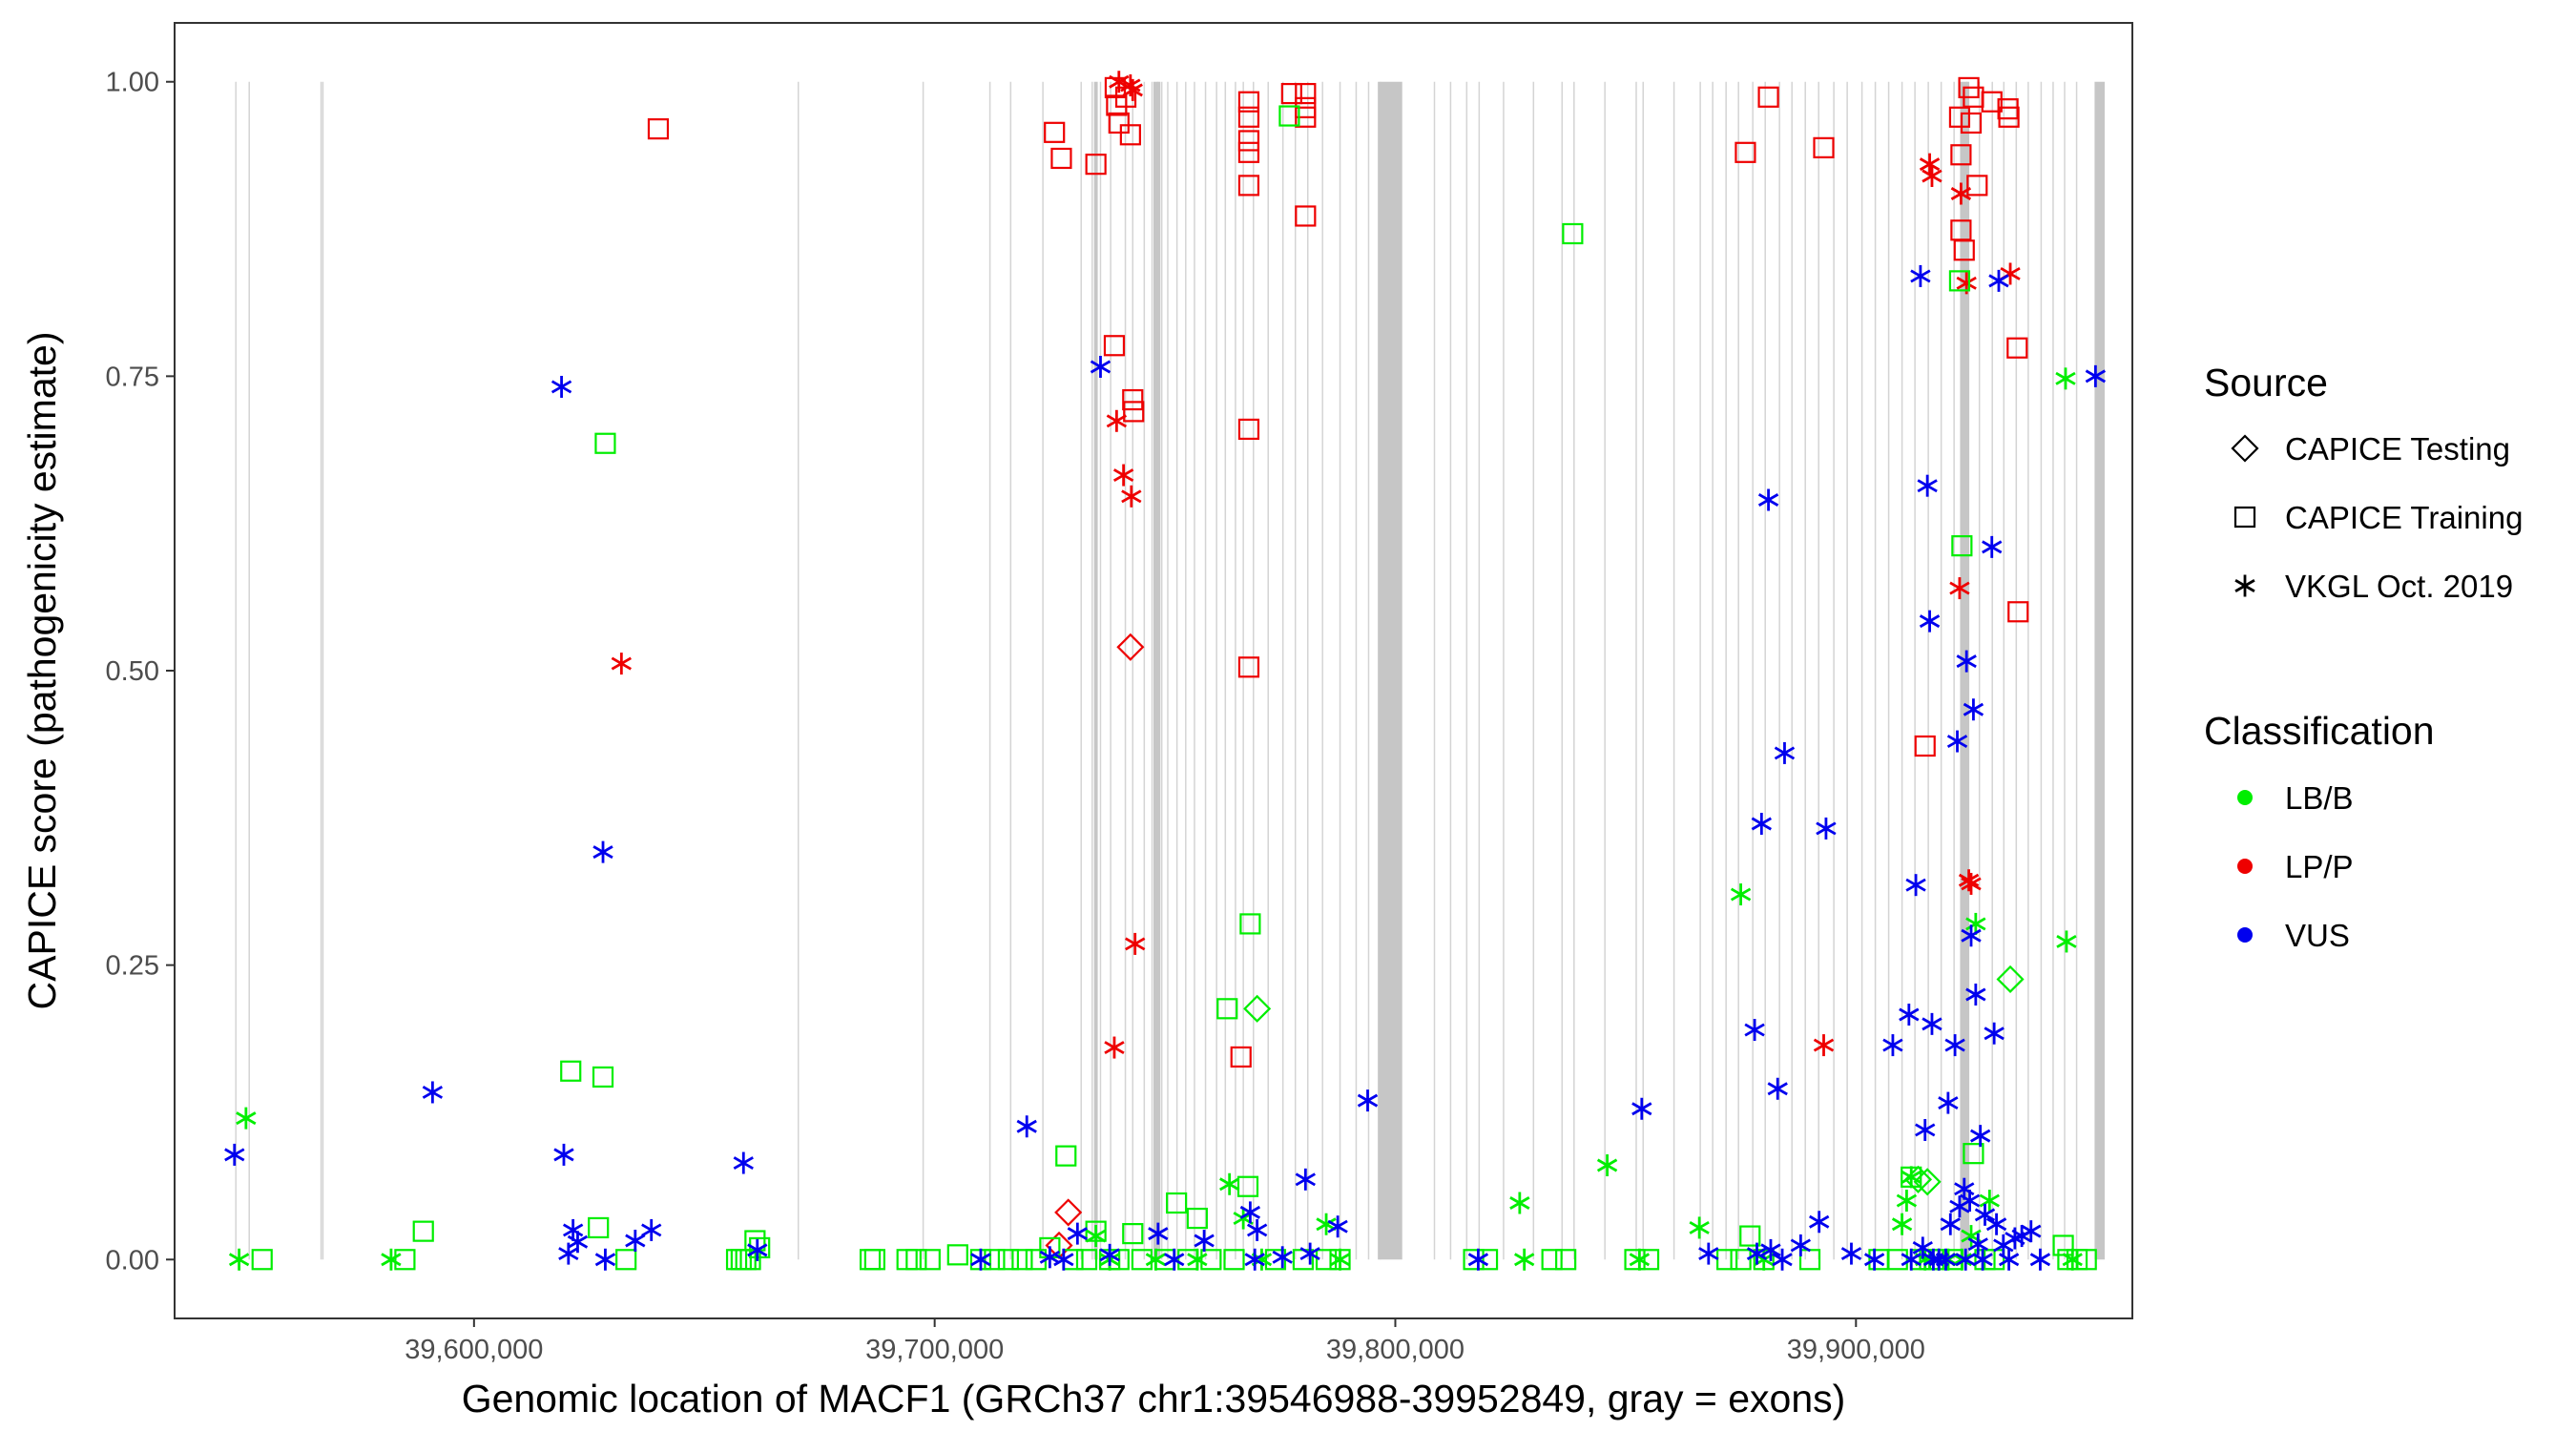 This screenshot has height=1431, width=2576. I want to click on y-tick-label-1: 0.25, so click(132, 966).